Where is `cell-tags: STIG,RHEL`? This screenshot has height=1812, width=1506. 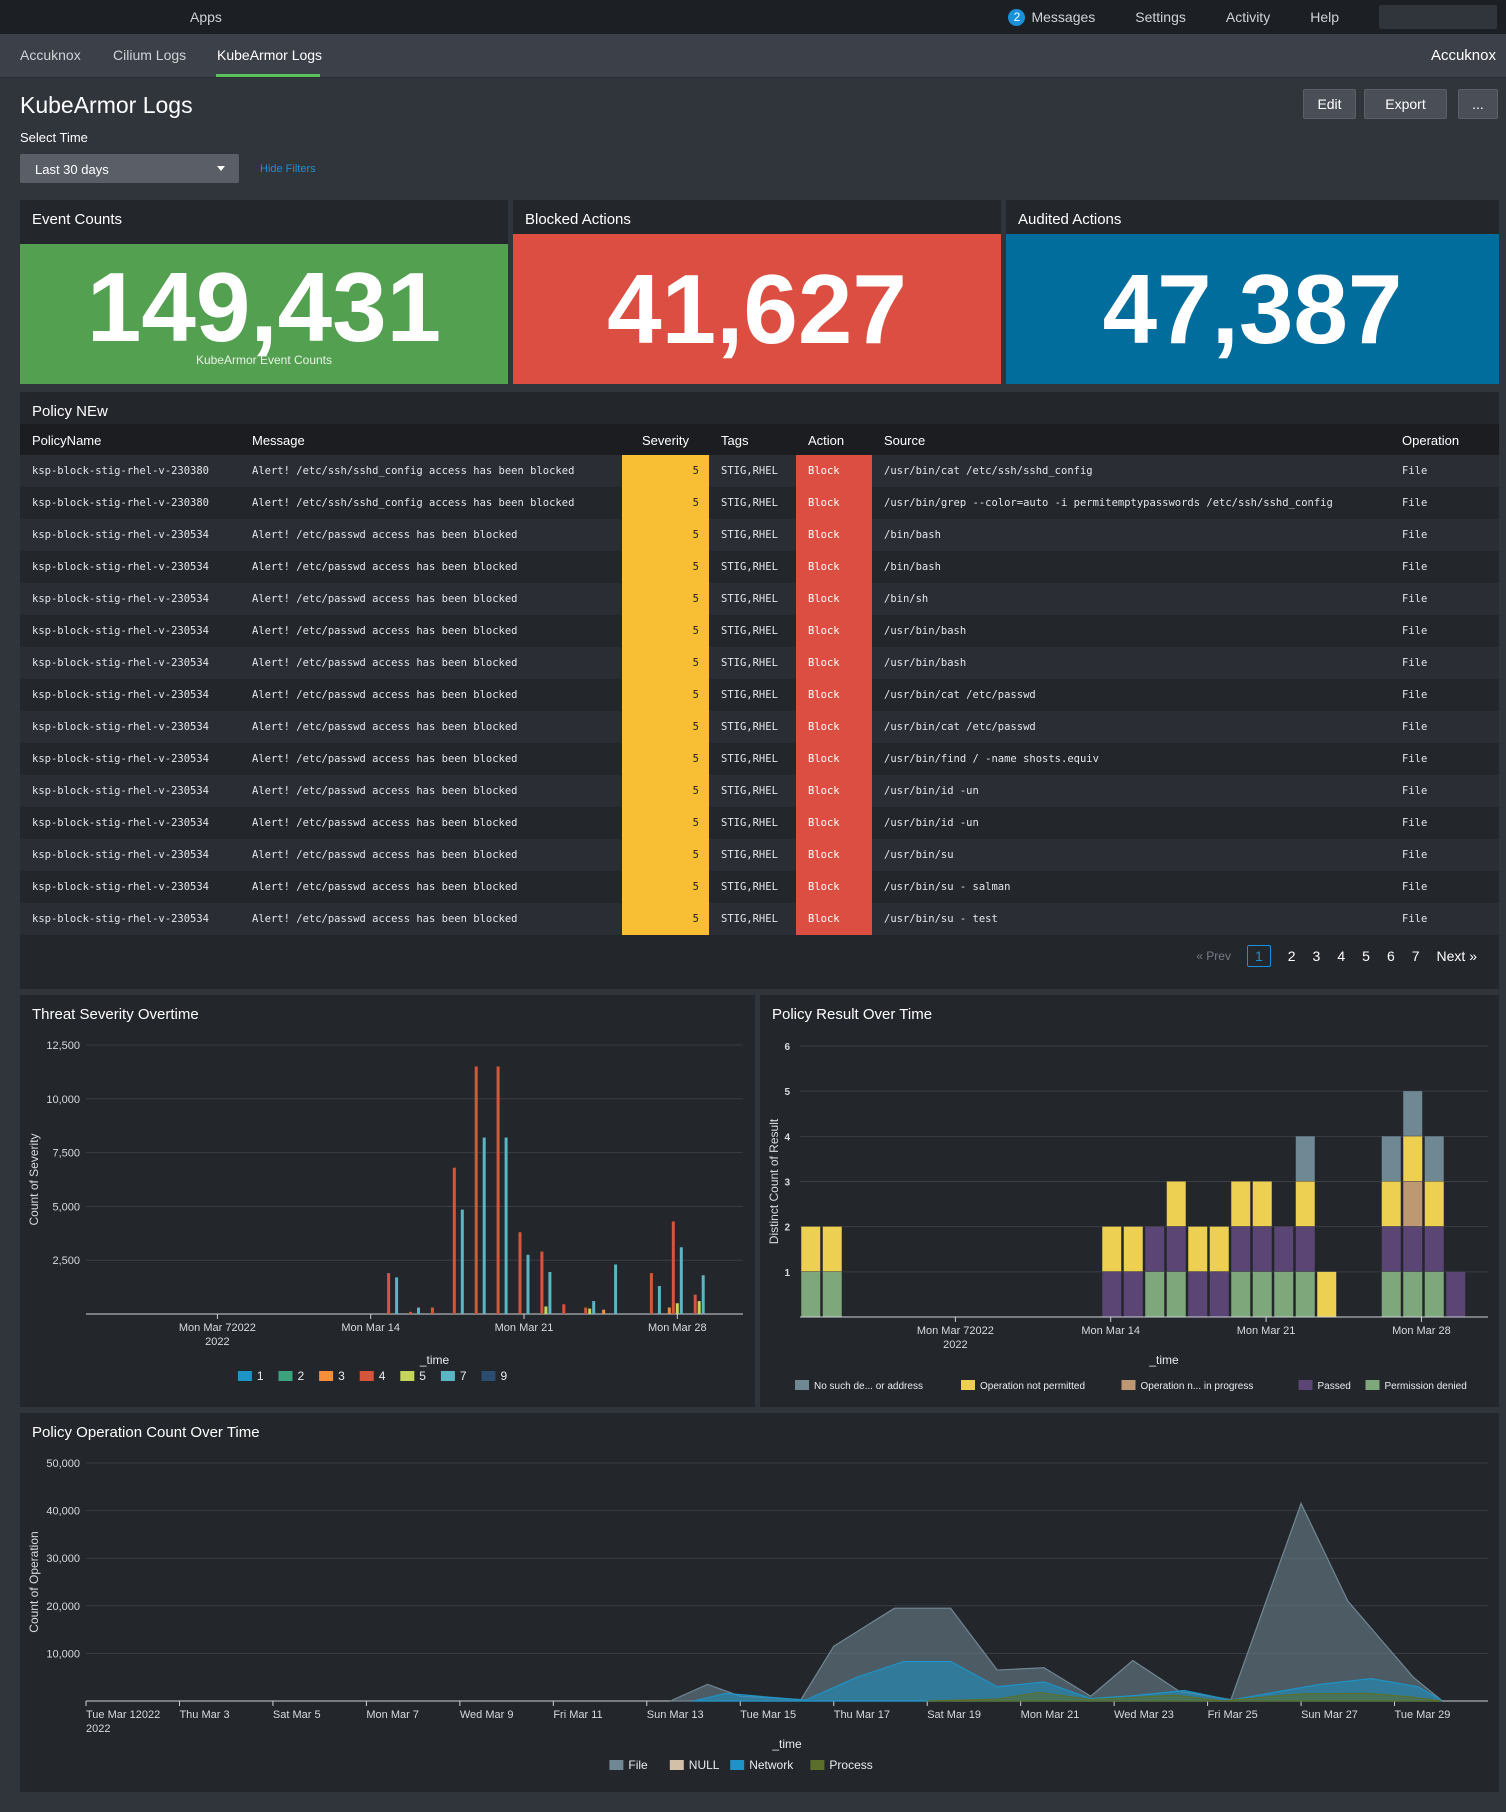 cell-tags: STIG,RHEL is located at coordinates (752, 887).